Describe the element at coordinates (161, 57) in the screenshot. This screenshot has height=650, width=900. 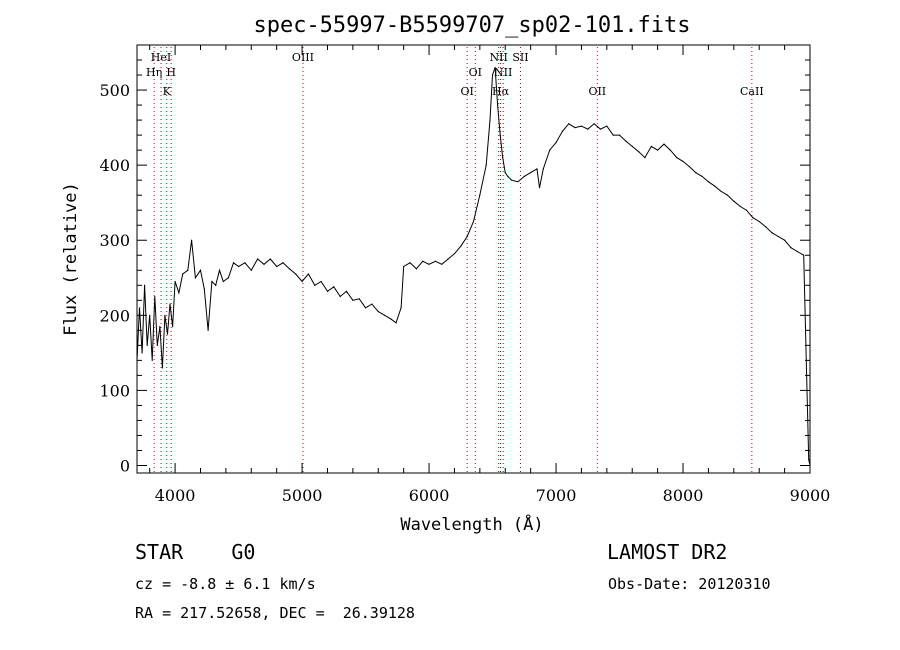
I see `marker-label-0: HeI` at that location.